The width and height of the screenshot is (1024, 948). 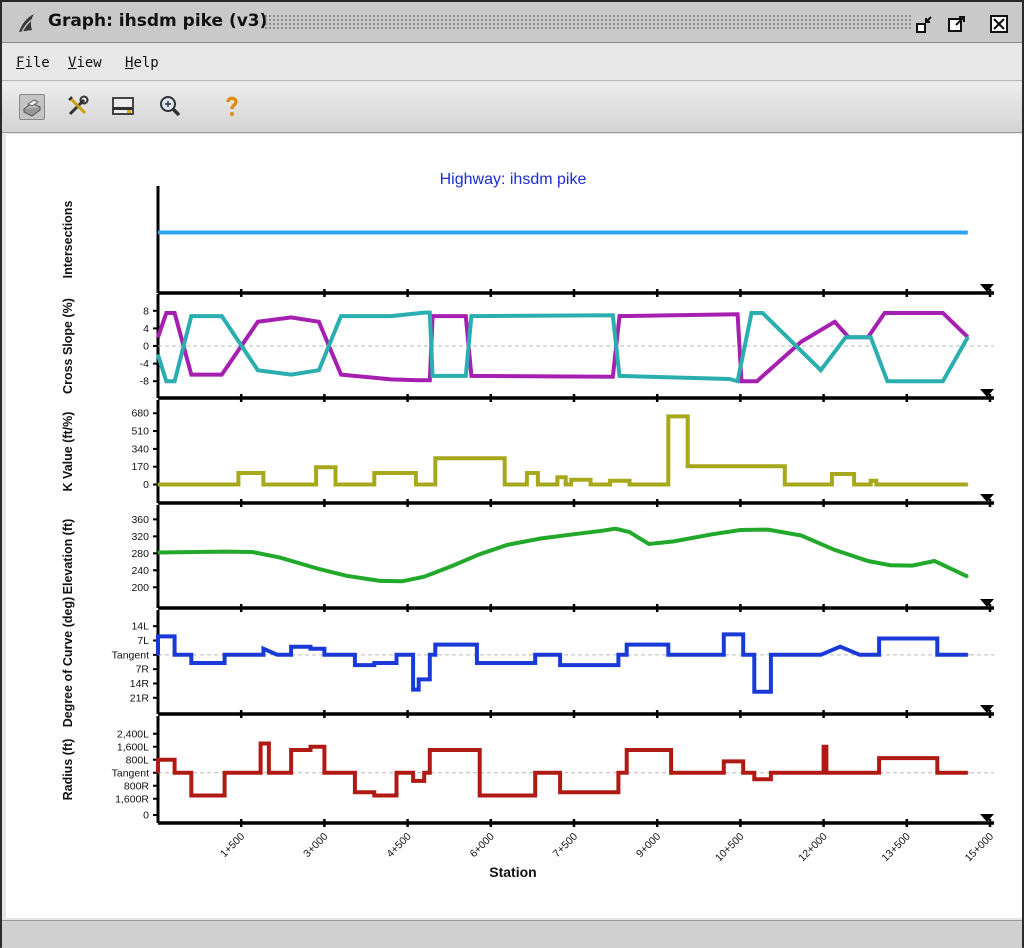 I want to click on y-tick-label: 800L, so click(x=138, y=760).